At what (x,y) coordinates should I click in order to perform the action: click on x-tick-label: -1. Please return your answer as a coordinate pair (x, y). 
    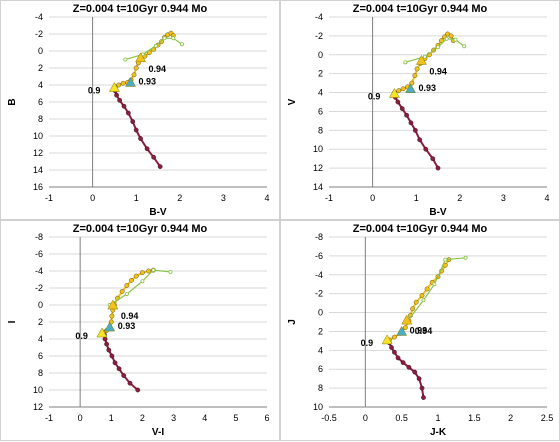
    Looking at the image, I should click on (329, 198).